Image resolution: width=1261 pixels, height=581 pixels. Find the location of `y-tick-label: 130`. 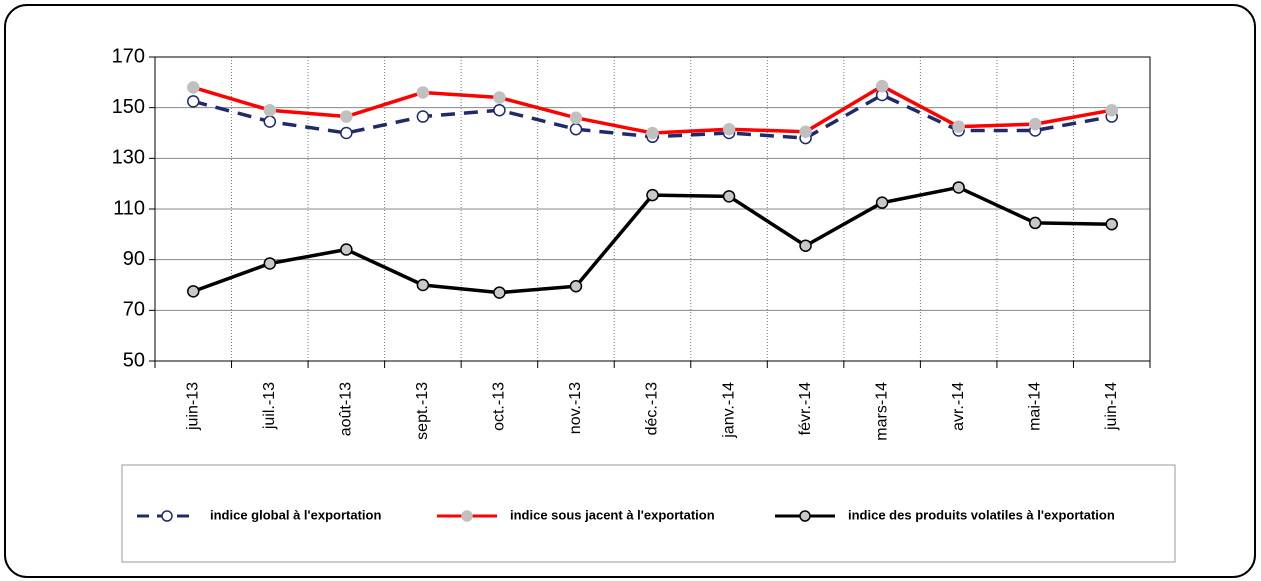

y-tick-label: 130 is located at coordinates (128, 158).